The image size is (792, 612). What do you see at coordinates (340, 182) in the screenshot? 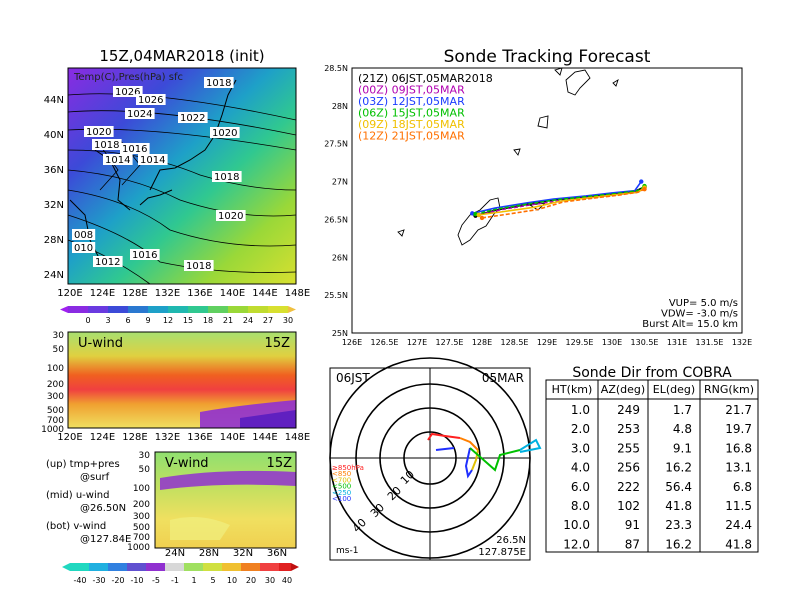
I see `tracking-y-tick: 27N` at bounding box center [340, 182].